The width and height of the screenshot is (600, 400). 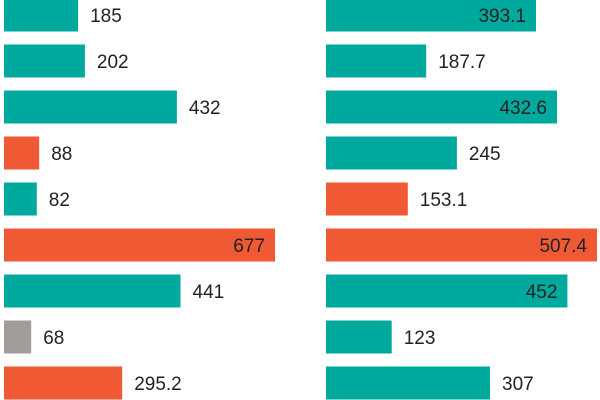 What do you see at coordinates (249, 246) in the screenshot?
I see `bar-label-left-5: 677` at bounding box center [249, 246].